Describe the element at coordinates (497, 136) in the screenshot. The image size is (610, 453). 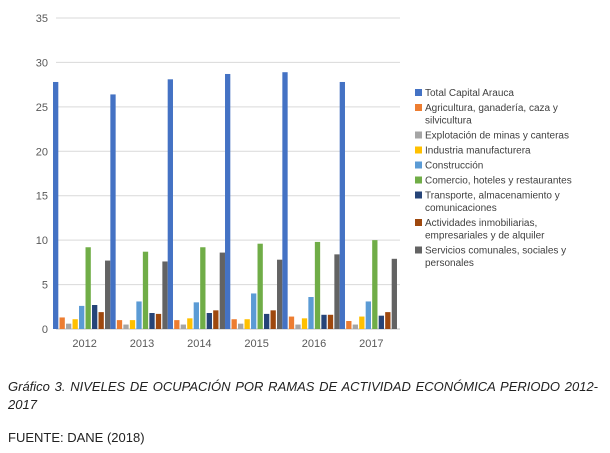
I see `legend-label: Explotación de minas y canteras` at that location.